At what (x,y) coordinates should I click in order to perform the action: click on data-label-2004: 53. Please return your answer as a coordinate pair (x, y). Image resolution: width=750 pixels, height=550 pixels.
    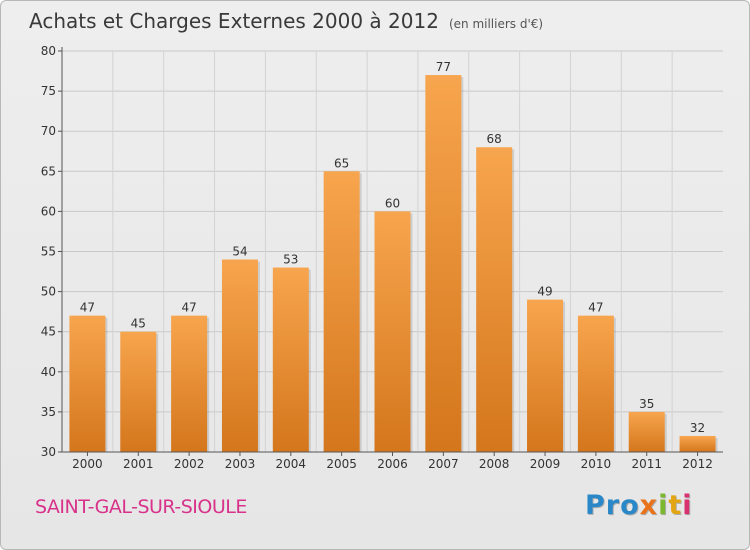
    Looking at the image, I should click on (290, 260).